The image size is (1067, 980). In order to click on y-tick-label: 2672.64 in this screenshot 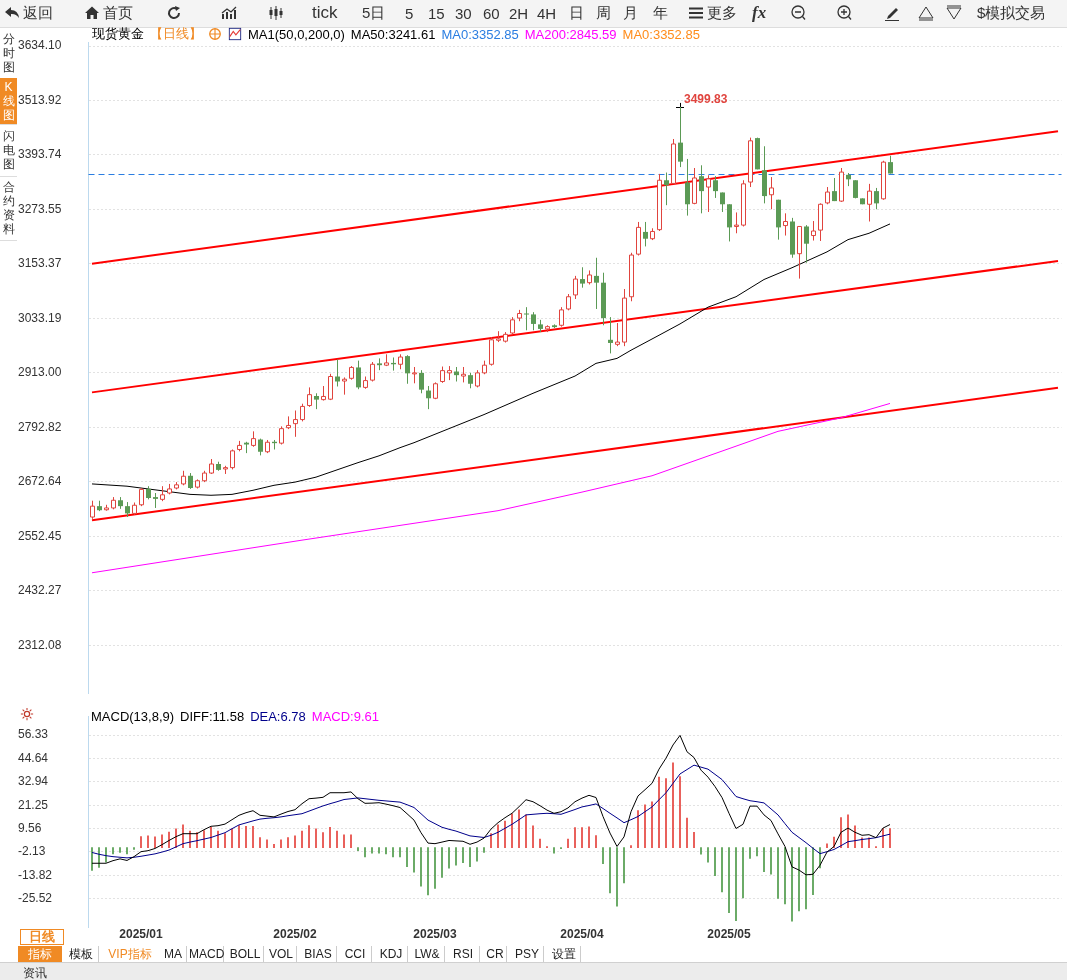, I will do `click(40, 481)`.